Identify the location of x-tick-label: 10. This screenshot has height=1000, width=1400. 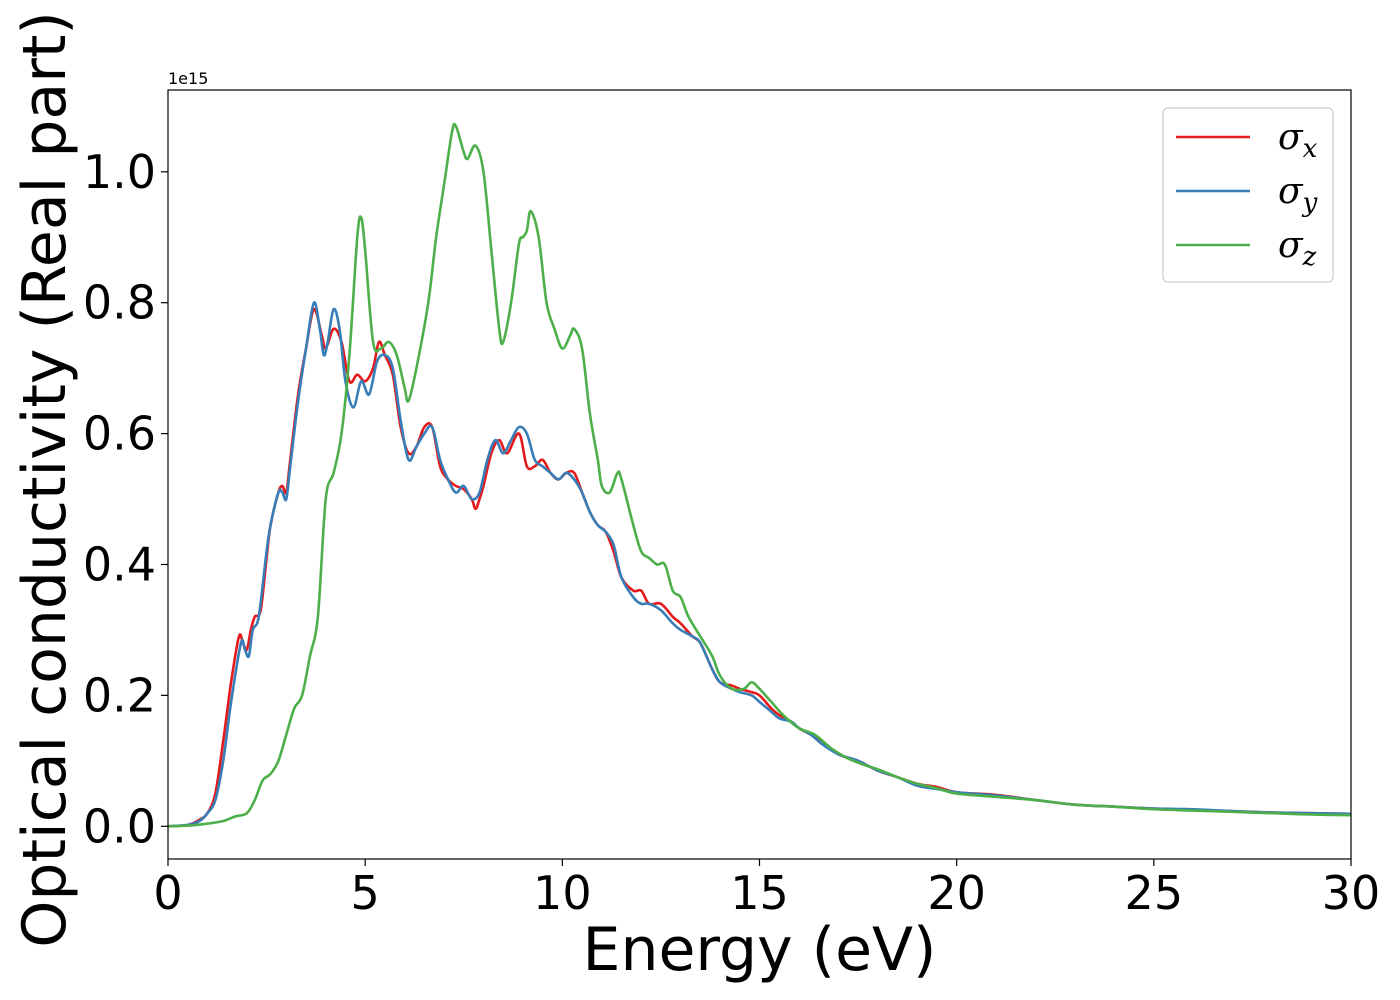
(562, 893).